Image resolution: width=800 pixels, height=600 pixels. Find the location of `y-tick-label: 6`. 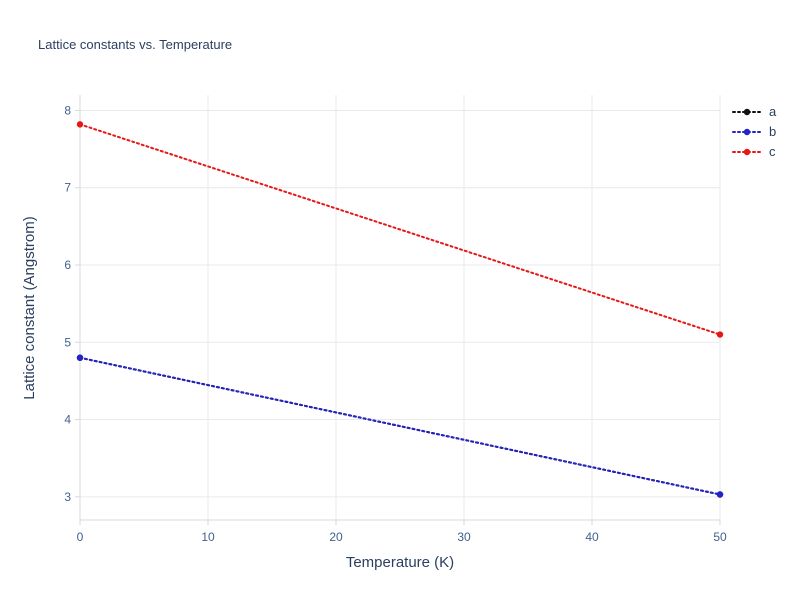

y-tick-label: 6 is located at coordinates (67, 265).